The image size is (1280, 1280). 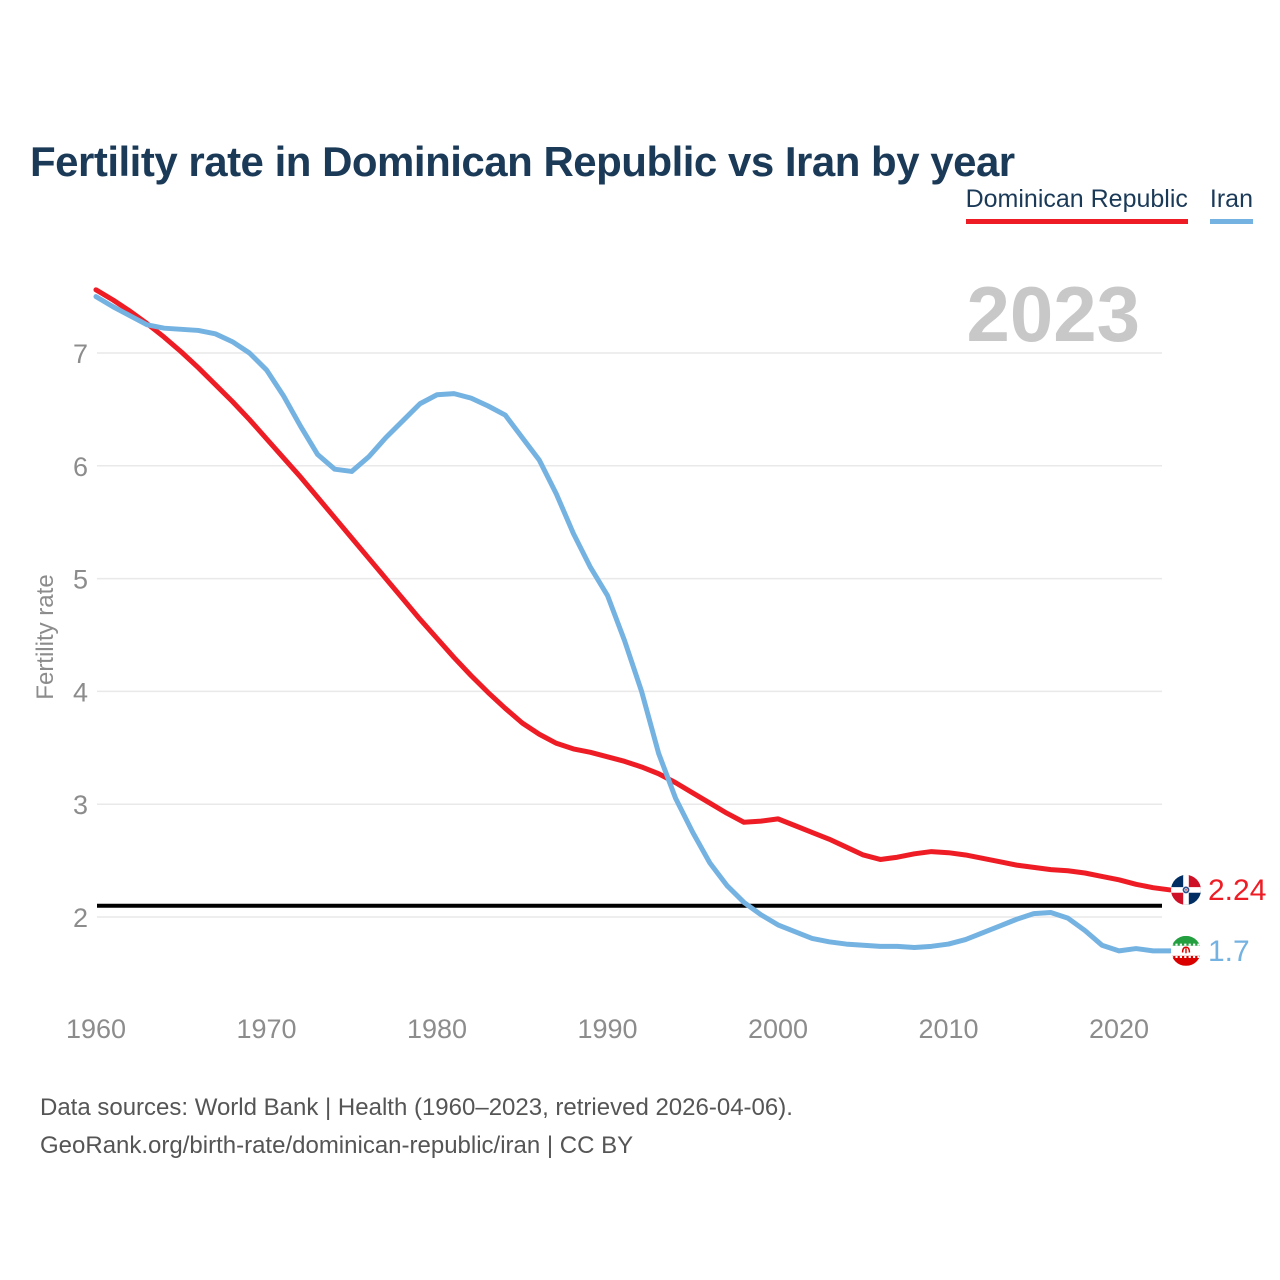 I want to click on y-tick-label-2: 2, so click(x=80, y=918).